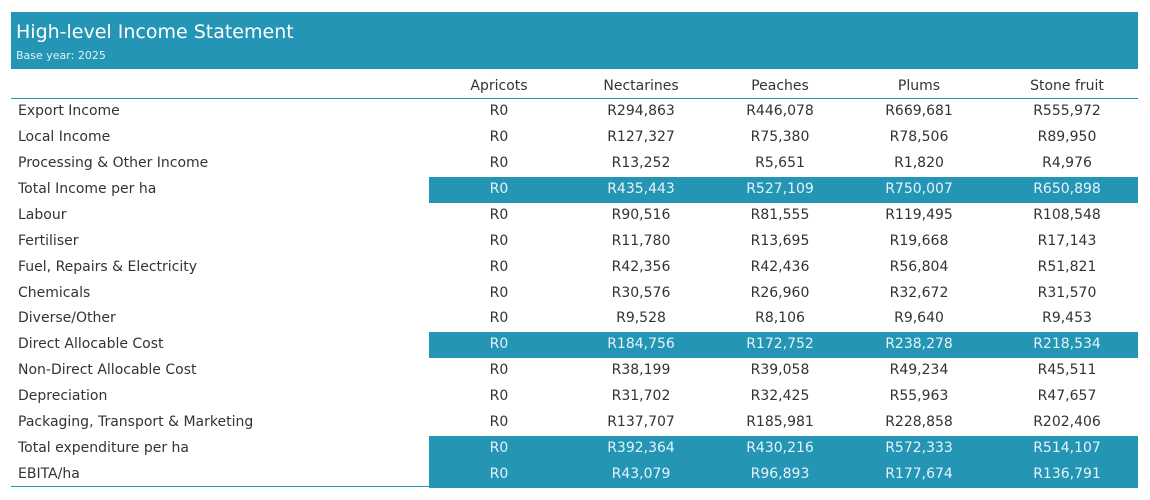 The width and height of the screenshot is (1150, 500). What do you see at coordinates (919, 240) in the screenshot?
I see `table-cell: R19,668` at bounding box center [919, 240].